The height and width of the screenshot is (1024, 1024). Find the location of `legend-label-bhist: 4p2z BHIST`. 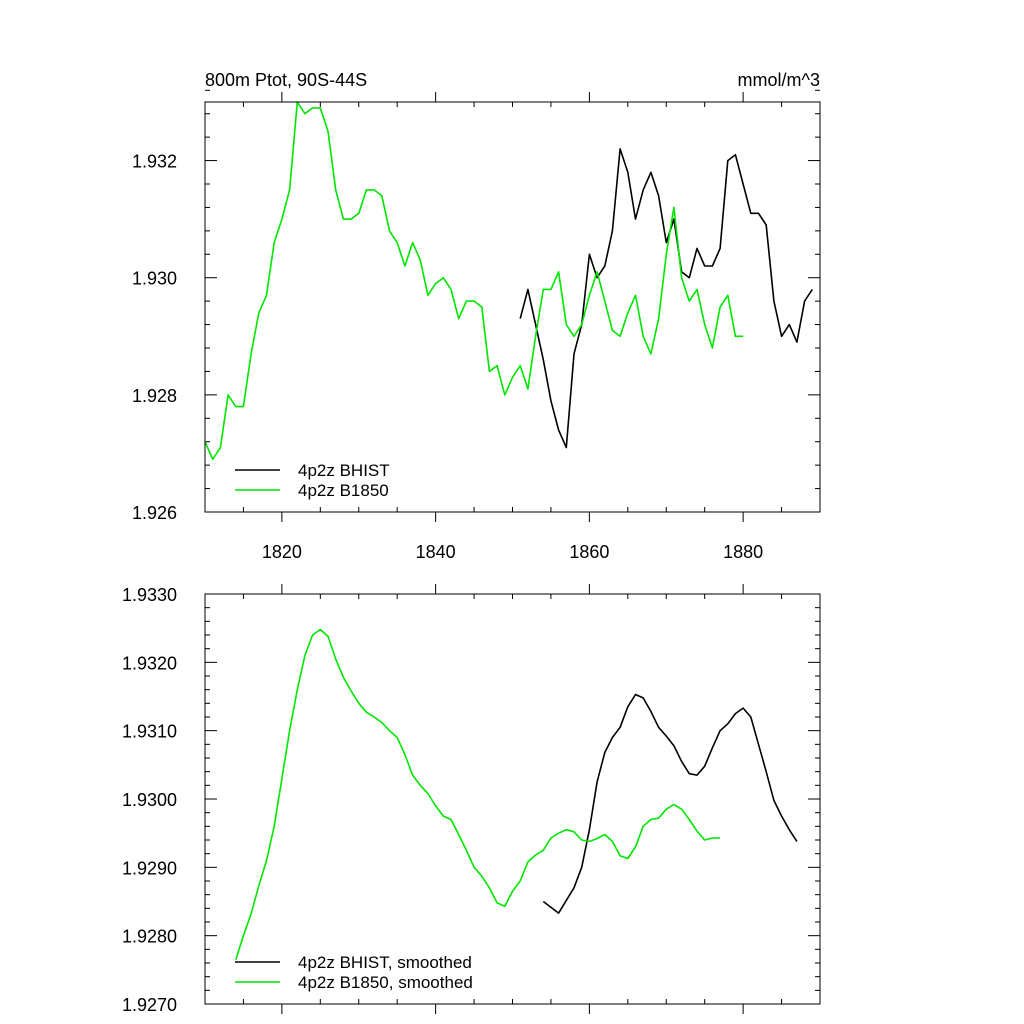

legend-label-bhist: 4p2z BHIST is located at coordinates (344, 470).